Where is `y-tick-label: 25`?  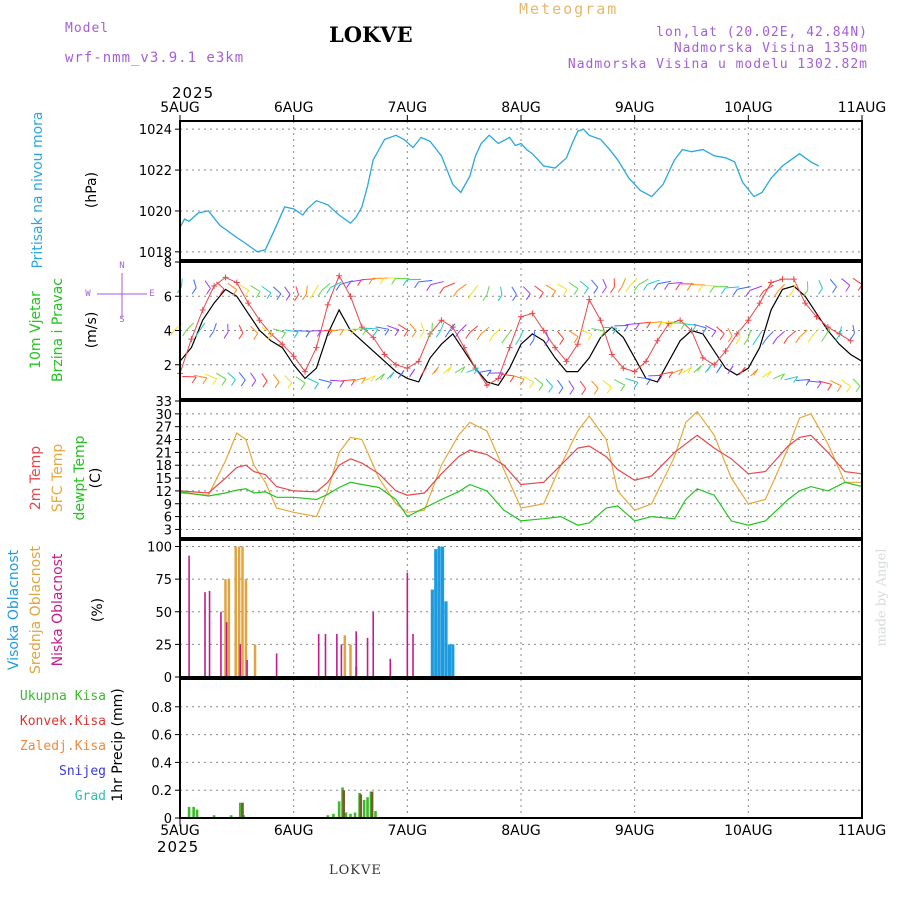
y-tick-label: 25 is located at coordinates (163, 645).